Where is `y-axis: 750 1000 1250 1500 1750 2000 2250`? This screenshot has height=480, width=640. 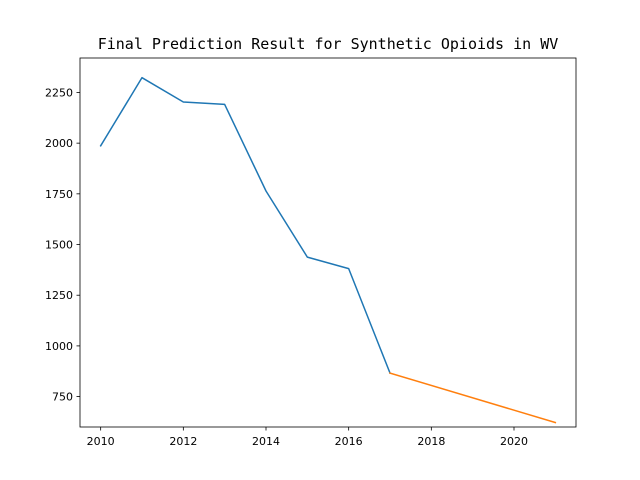 y-axis: 750 1000 1250 1500 1750 2000 2250 is located at coordinates (62, 245).